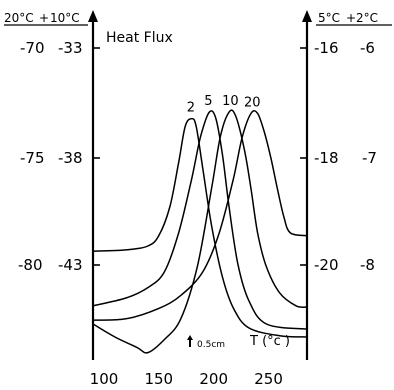  What do you see at coordinates (213, 379) in the screenshot?
I see `x-tick-label: 200` at bounding box center [213, 379].